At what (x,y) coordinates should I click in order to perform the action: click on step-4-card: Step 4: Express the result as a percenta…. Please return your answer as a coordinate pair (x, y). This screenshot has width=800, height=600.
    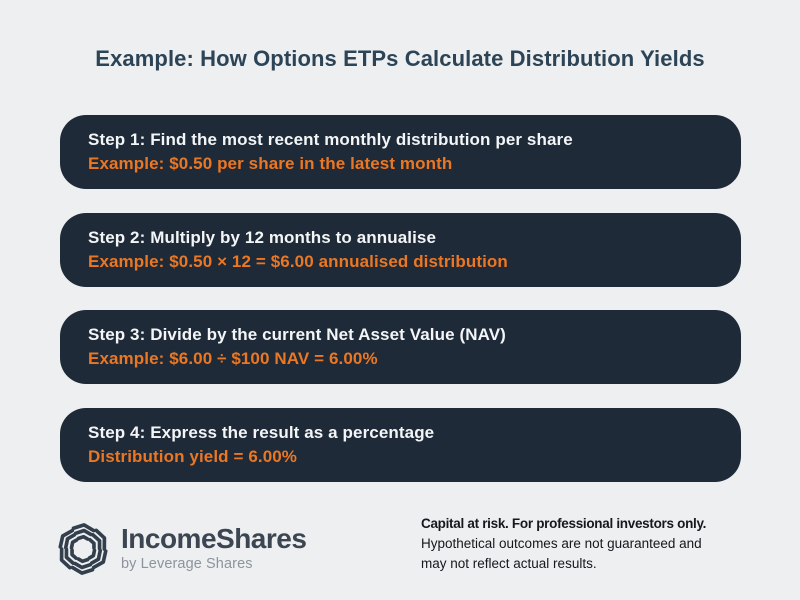
    Looking at the image, I should click on (400, 445).